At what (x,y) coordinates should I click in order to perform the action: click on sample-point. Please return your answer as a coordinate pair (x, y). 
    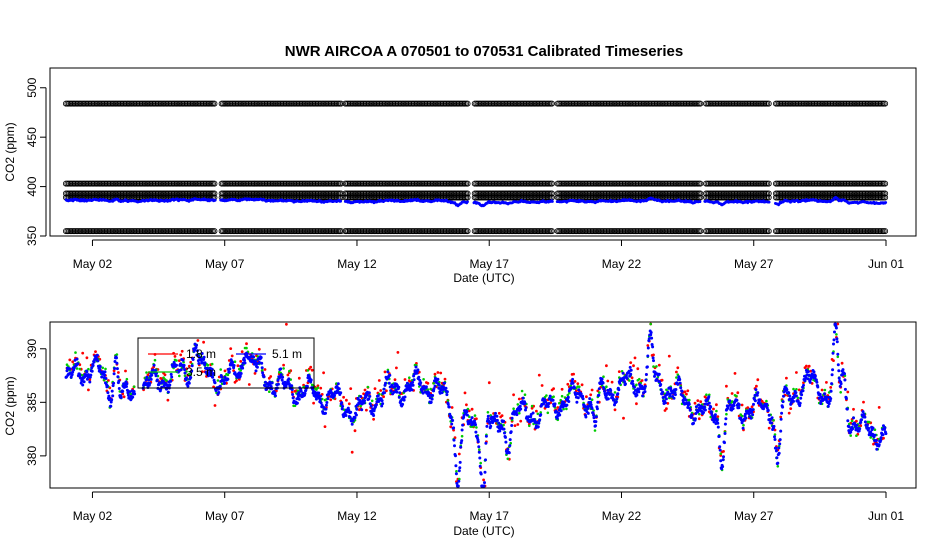
    Looking at the image, I should click on (769, 202).